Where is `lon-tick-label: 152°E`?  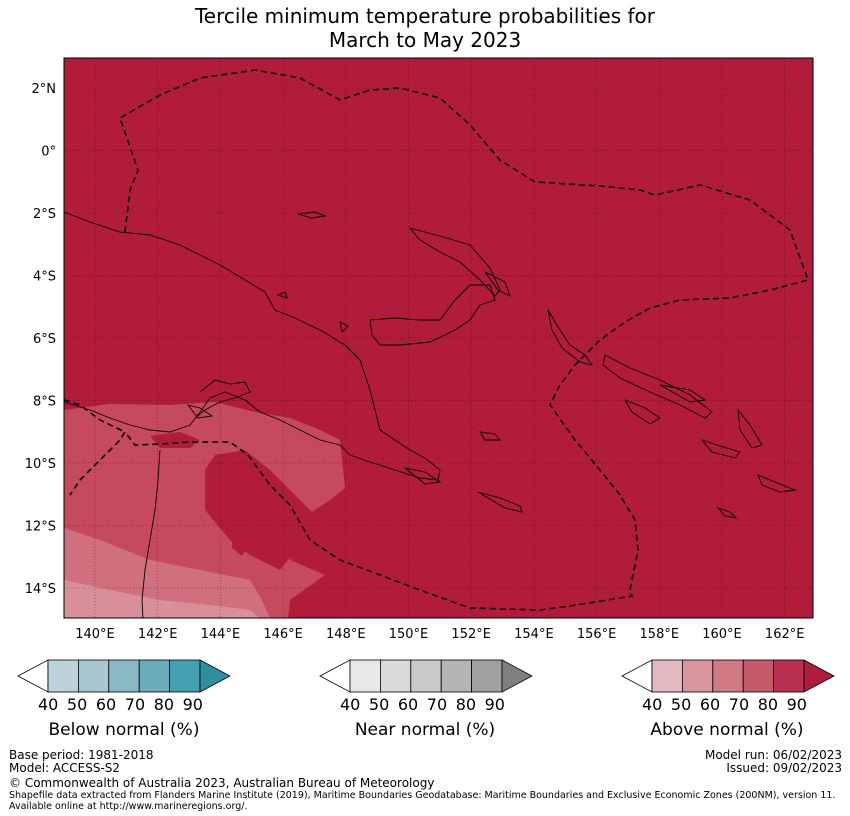 lon-tick-label: 152°E is located at coordinates (471, 634).